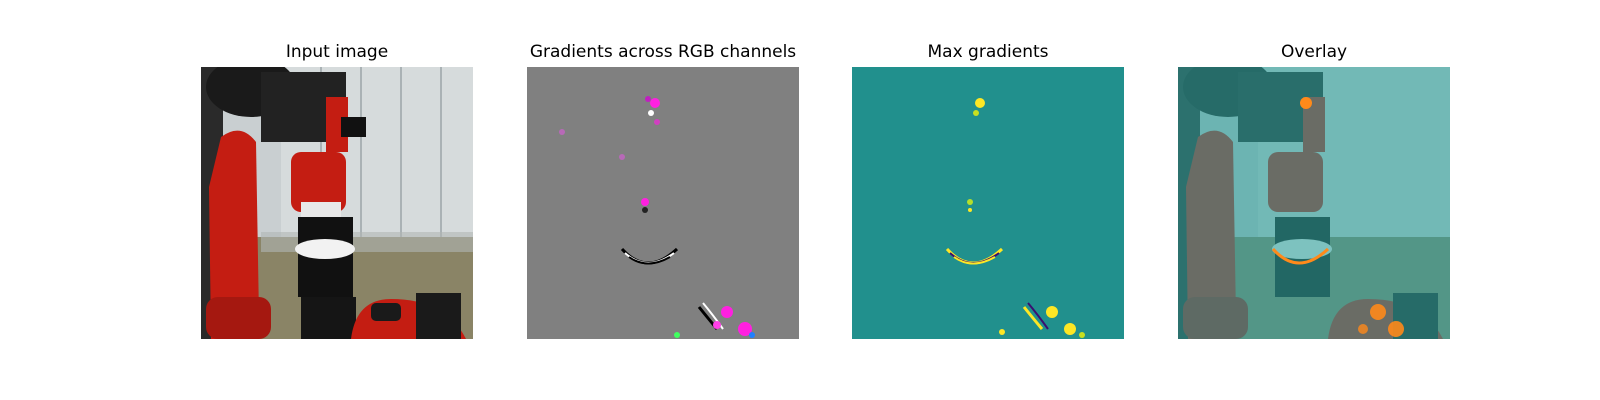 The image size is (1600, 400). Describe the element at coordinates (663, 52) in the screenshot. I see `panel-title: Gradients across RGB channels` at that location.